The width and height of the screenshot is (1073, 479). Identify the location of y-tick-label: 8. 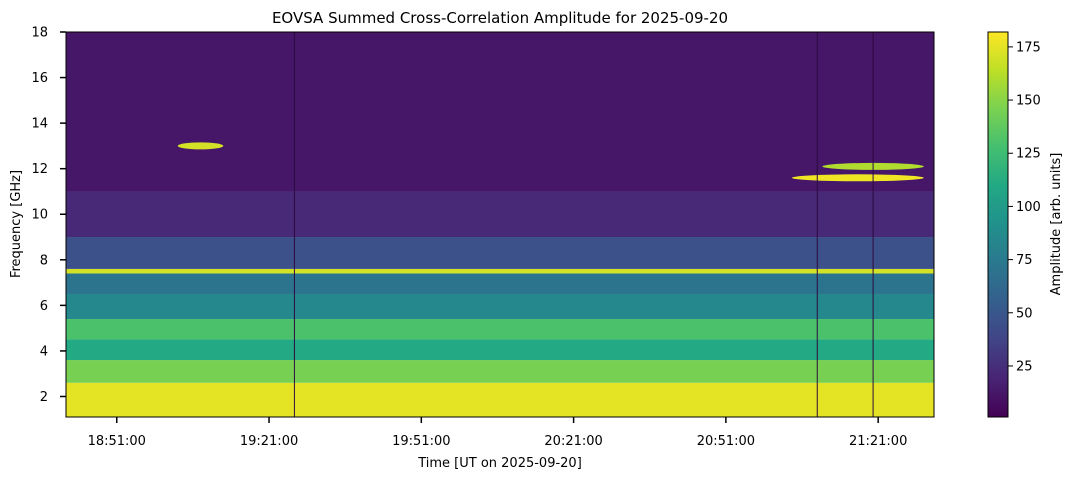
(44, 260).